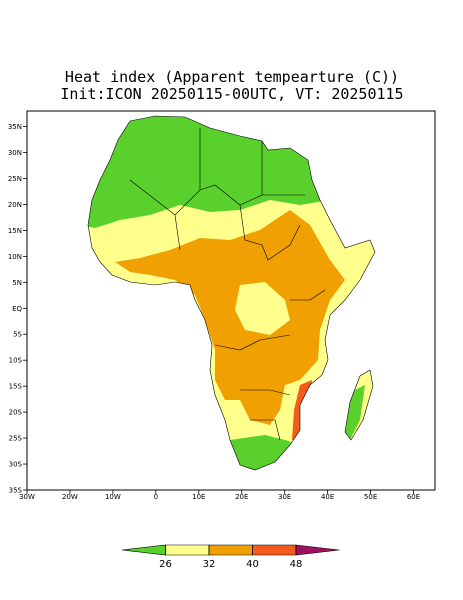 The height and width of the screenshot is (600, 463). I want to click on lon-tick-label: 60E, so click(413, 497).